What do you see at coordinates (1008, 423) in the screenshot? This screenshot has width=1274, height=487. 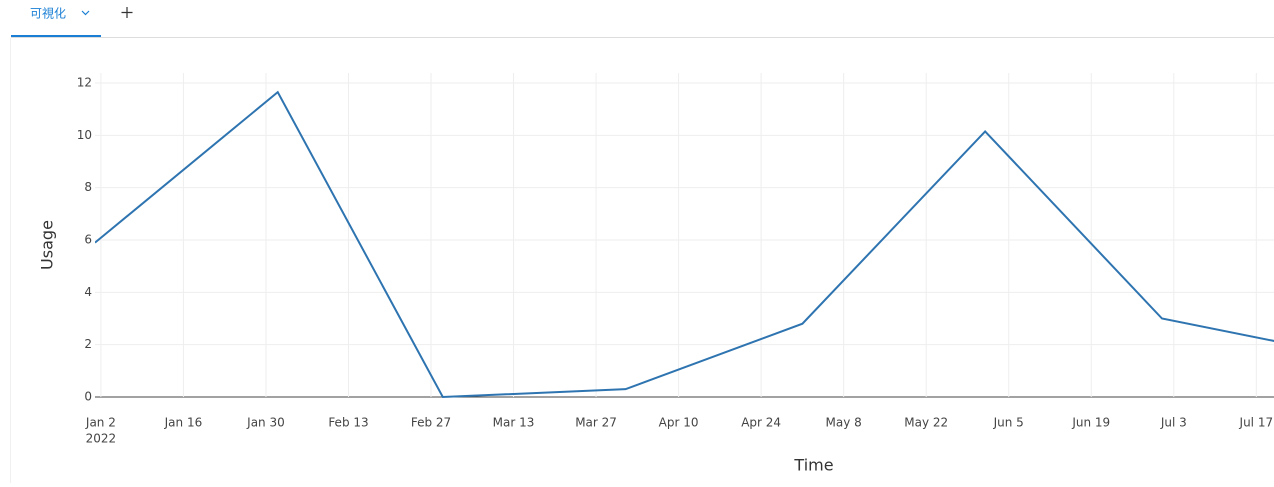 I see `x-tick-label: Jun 5` at bounding box center [1008, 423].